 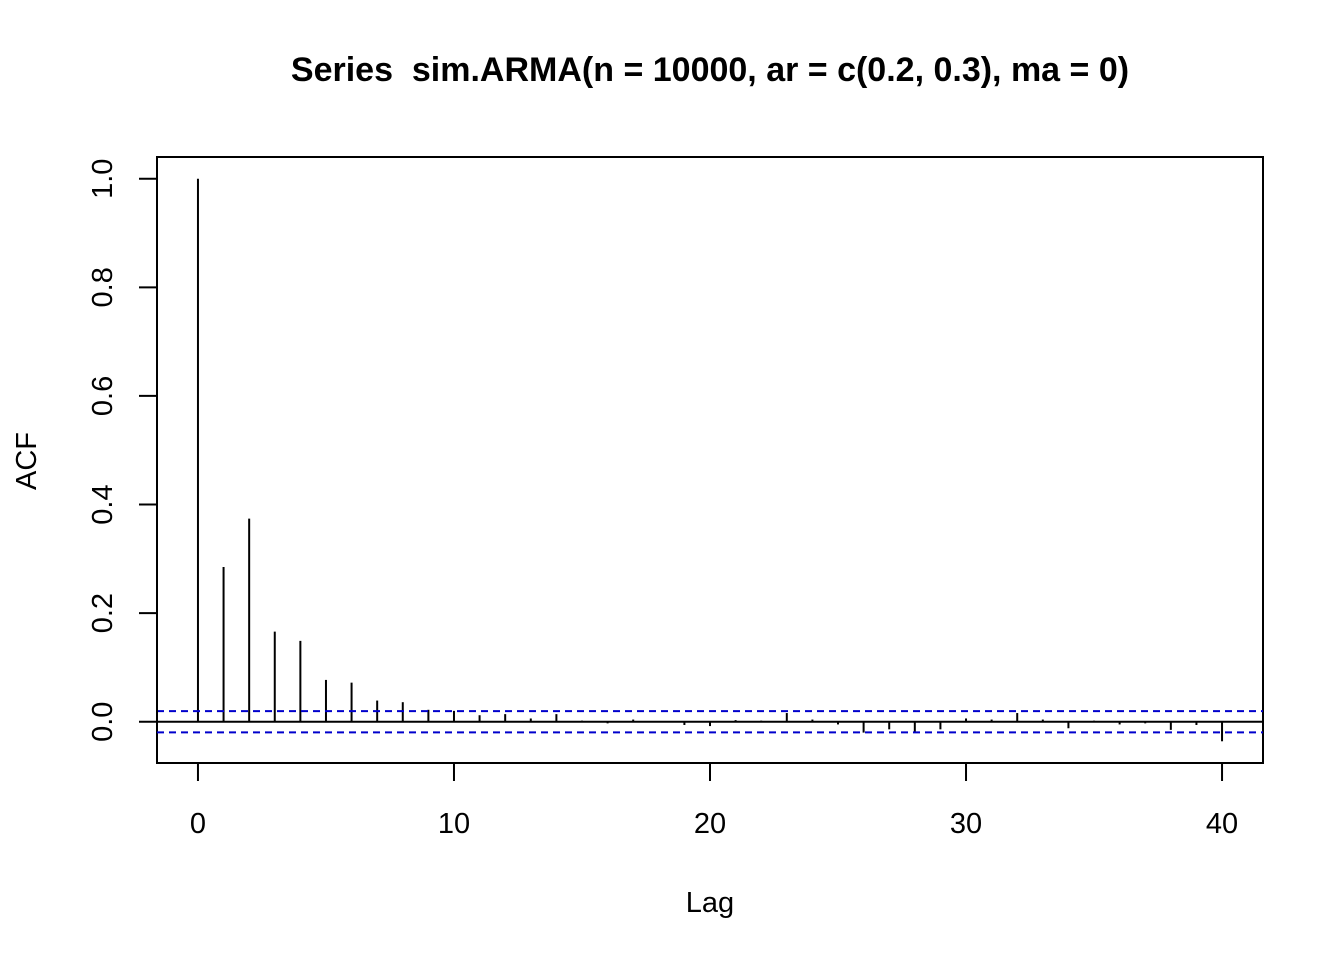 What do you see at coordinates (454, 824) in the screenshot?
I see `x-tick-label: 10` at bounding box center [454, 824].